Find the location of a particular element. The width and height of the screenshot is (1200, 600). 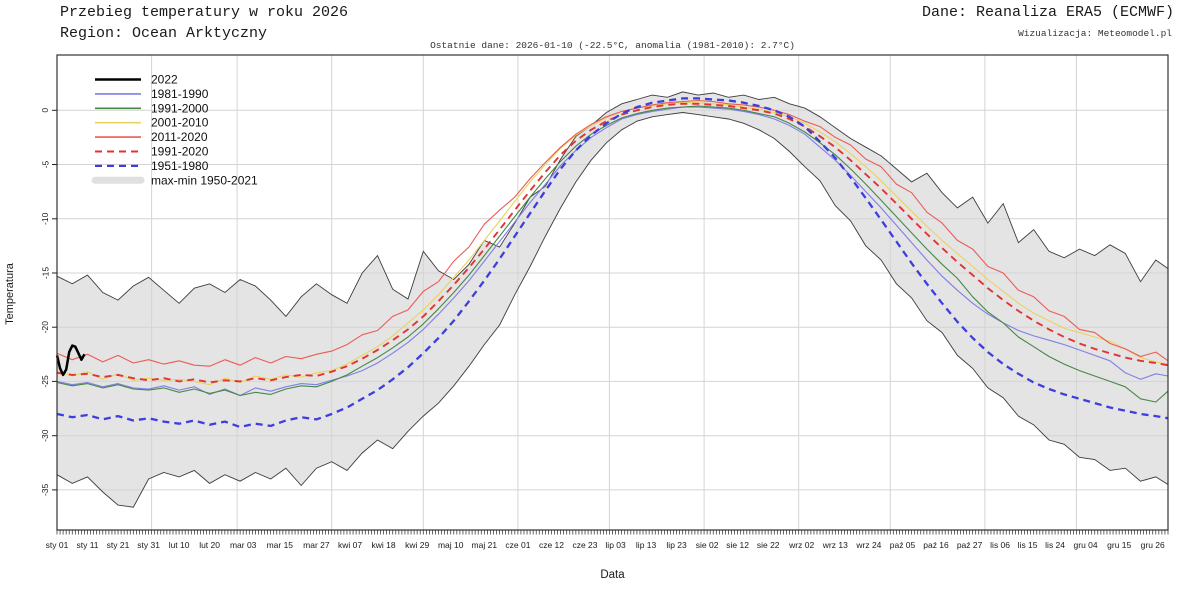

y-tick-label: -25 is located at coordinates (45, 381).